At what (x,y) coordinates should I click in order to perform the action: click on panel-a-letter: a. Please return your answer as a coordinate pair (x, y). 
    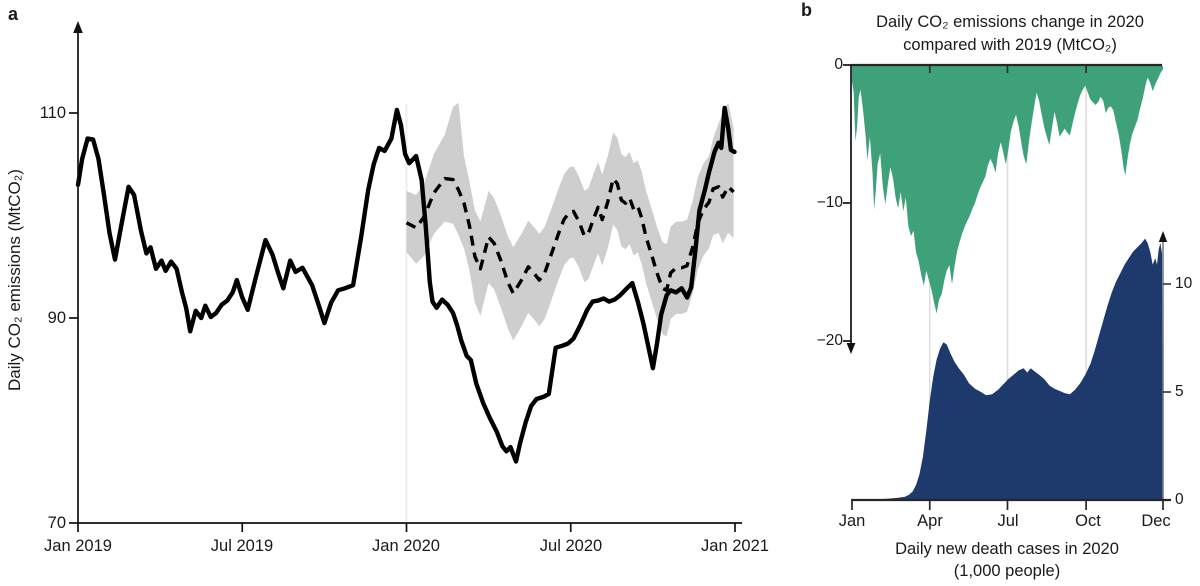
    Looking at the image, I should click on (13, 14).